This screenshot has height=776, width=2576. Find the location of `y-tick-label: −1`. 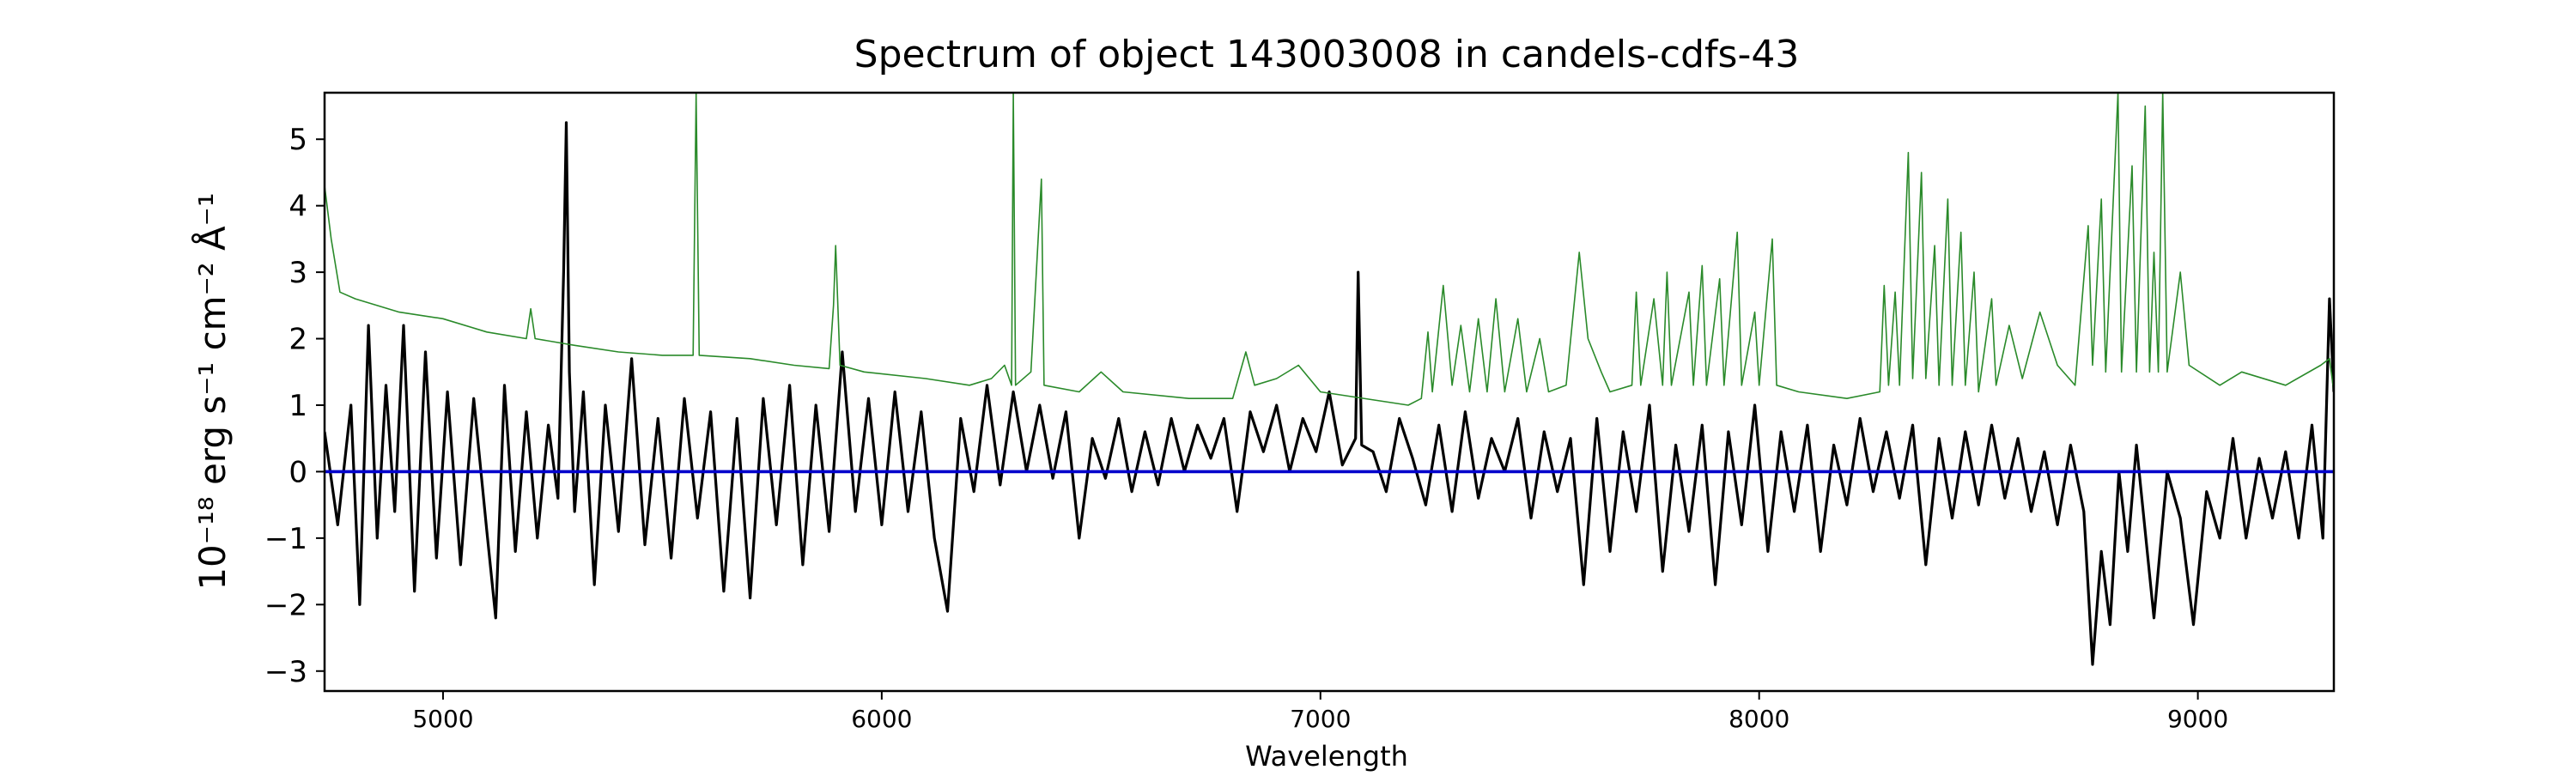

y-tick-label: −1 is located at coordinates (285, 539).